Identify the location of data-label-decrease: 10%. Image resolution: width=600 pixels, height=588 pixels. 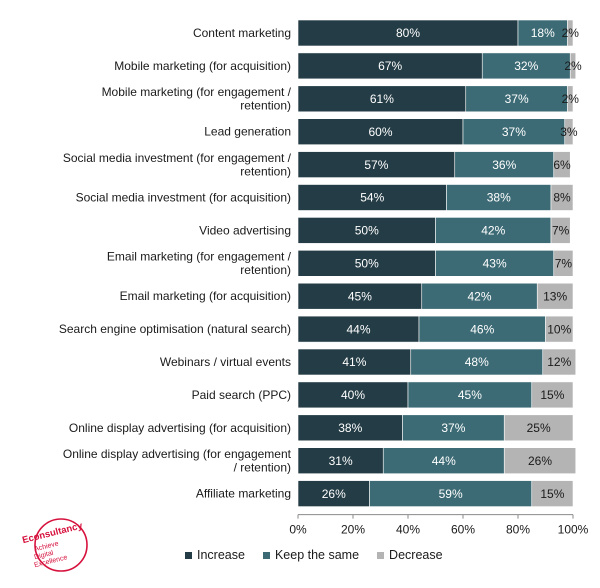
(559, 329).